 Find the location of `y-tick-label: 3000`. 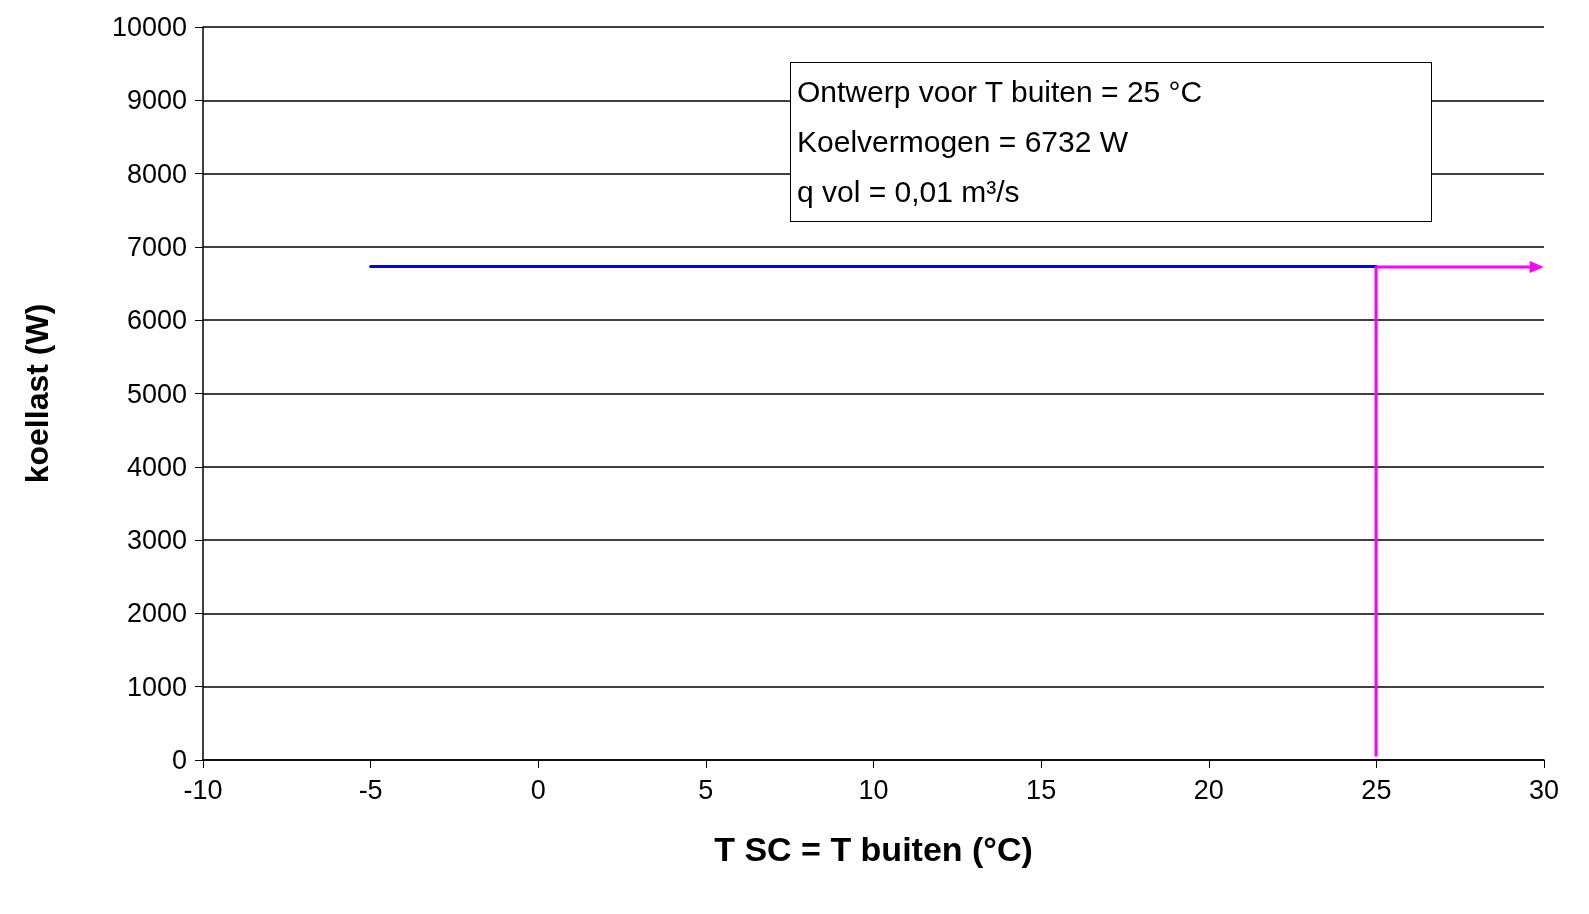

y-tick-label: 3000 is located at coordinates (156, 540).